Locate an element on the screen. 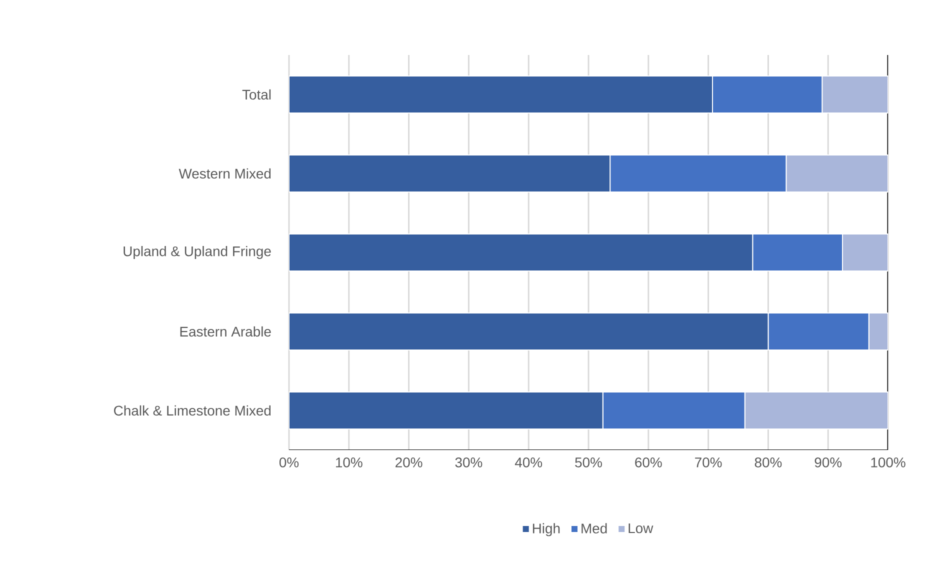  x-tick-label: 100% is located at coordinates (888, 463).